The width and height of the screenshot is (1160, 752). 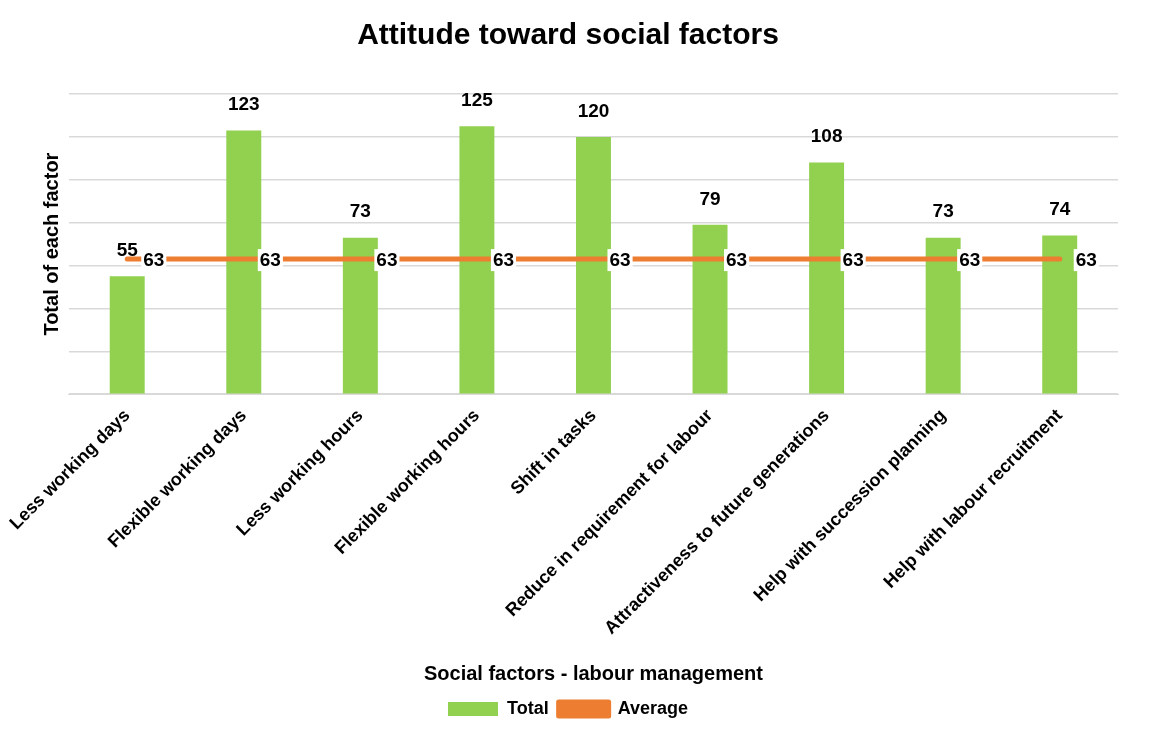 What do you see at coordinates (1060, 209) in the screenshot?
I see `data-label: 74` at bounding box center [1060, 209].